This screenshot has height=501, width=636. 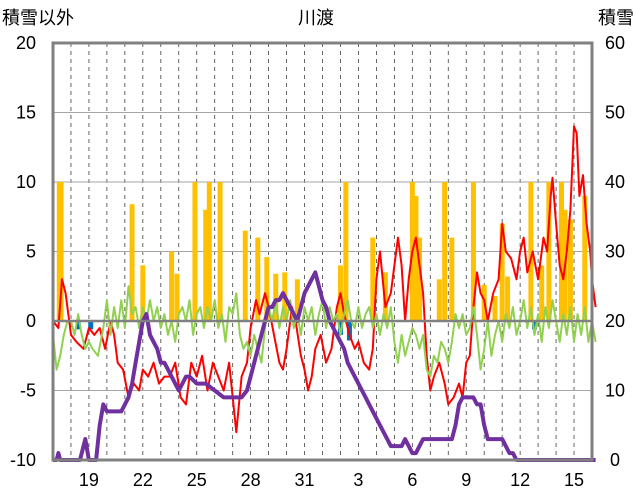 What do you see at coordinates (197, 480) in the screenshot?
I see `x-tick-label: 25` at bounding box center [197, 480].